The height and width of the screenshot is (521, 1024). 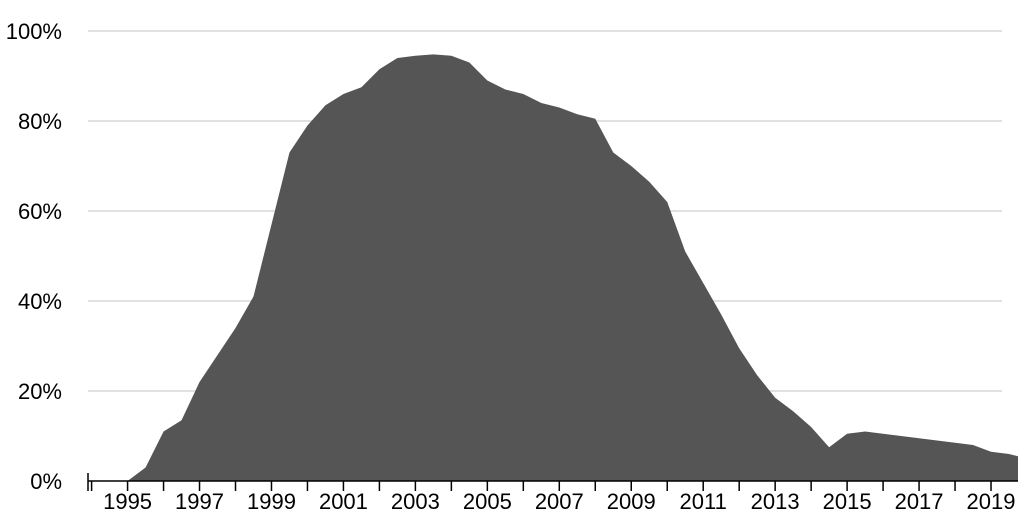 I want to click on x-tick-label: 2017, so click(x=919, y=501).